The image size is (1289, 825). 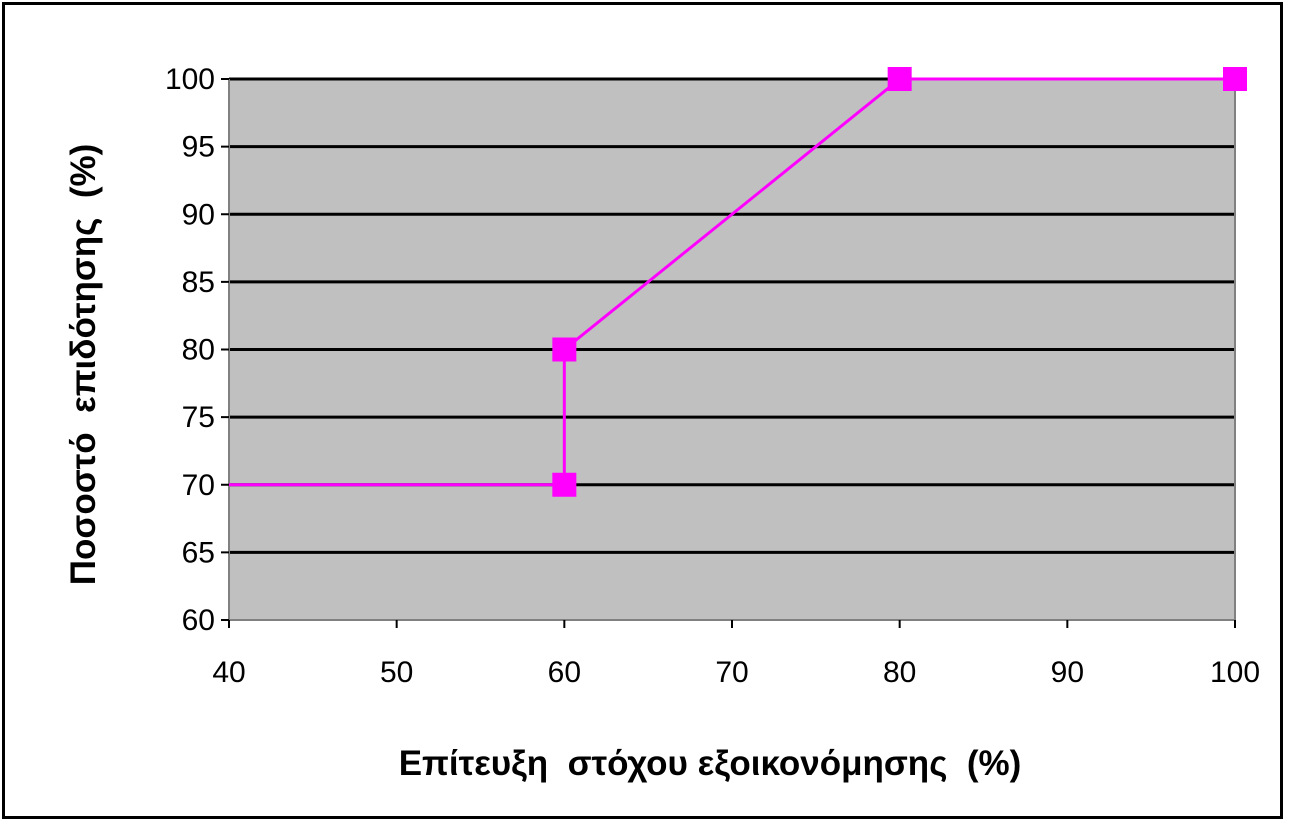 What do you see at coordinates (710, 763) in the screenshot?
I see `x-axis-title: Επίτευξη στόχου εξοικονόμησης (%)` at bounding box center [710, 763].